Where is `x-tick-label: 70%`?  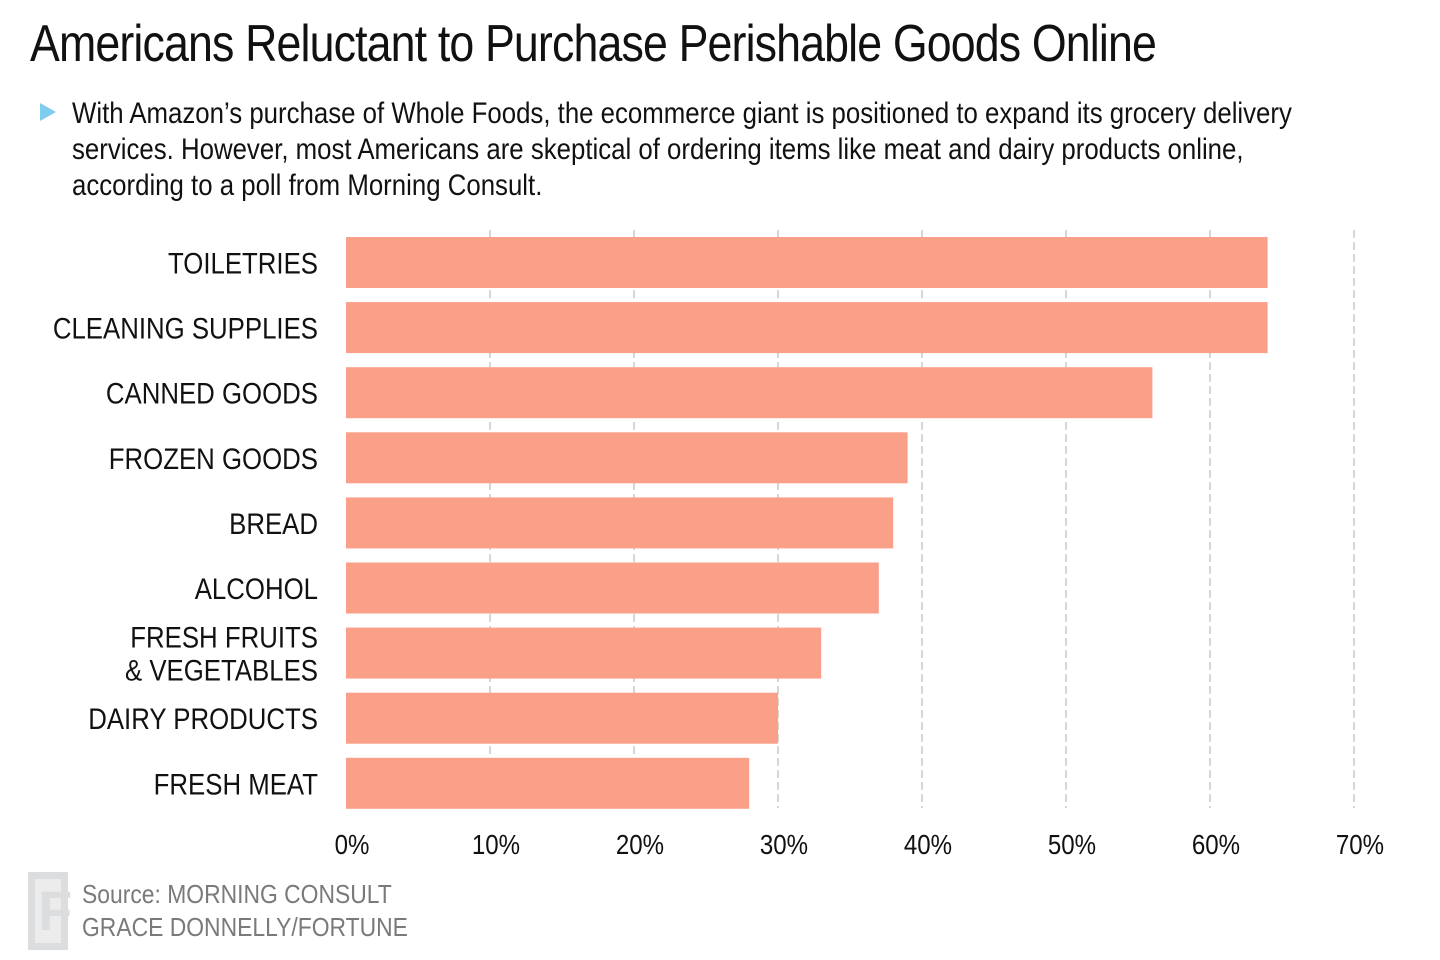 x-tick-label: 70% is located at coordinates (1360, 844).